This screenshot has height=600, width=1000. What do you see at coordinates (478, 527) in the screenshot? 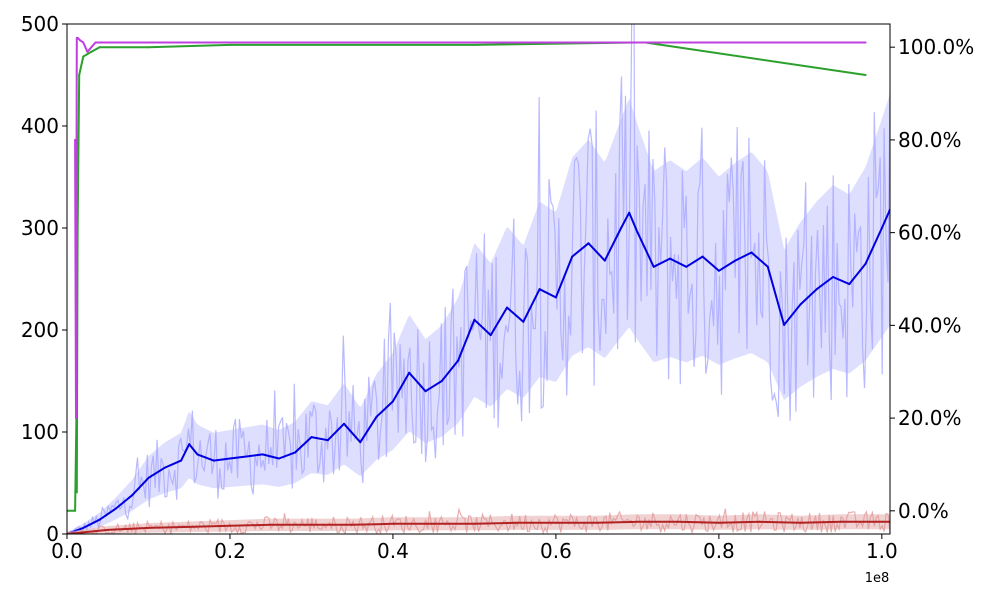
I see `series-2-line` at bounding box center [478, 527].